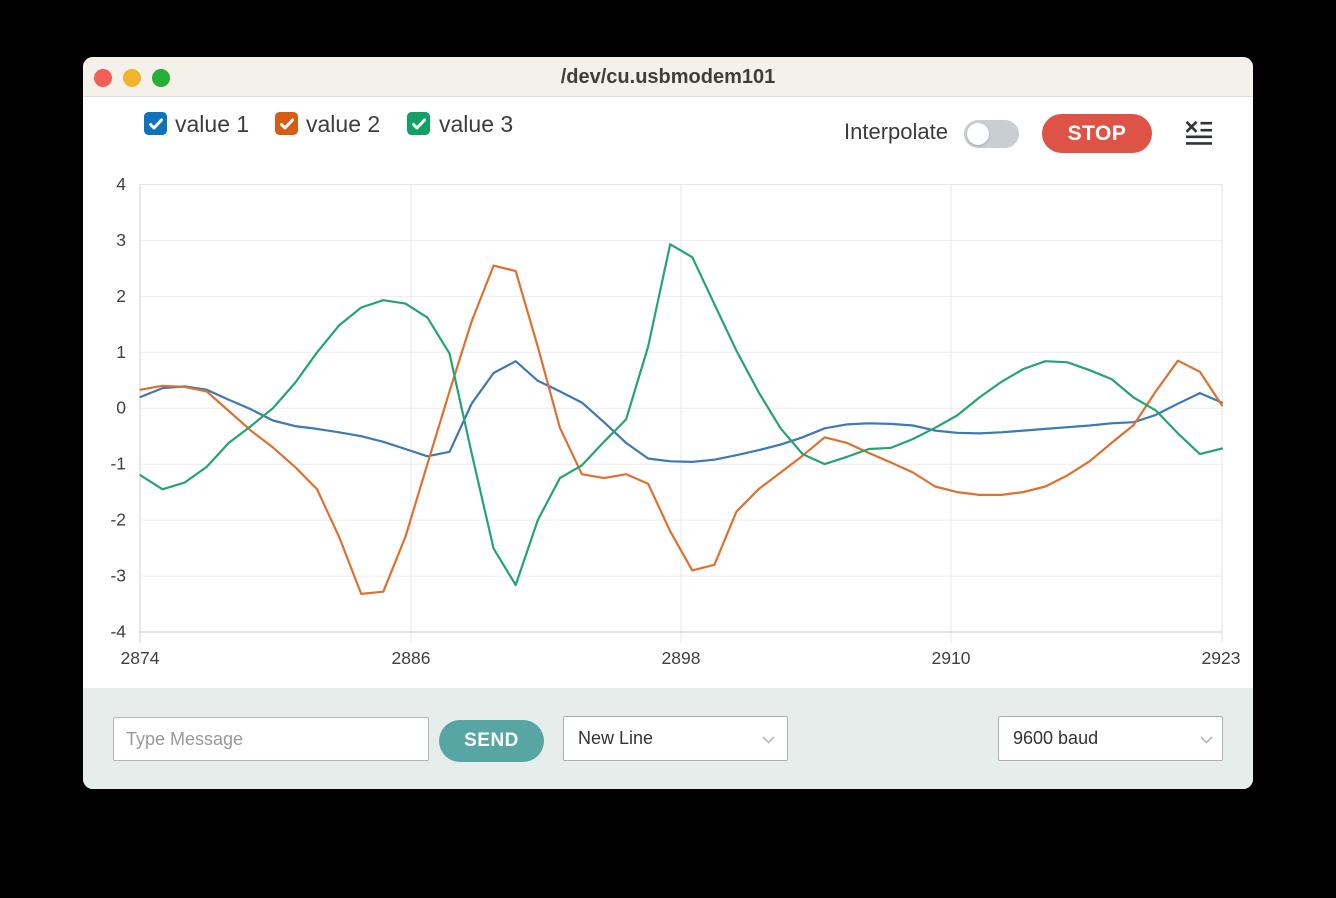  Describe the element at coordinates (118, 520) in the screenshot. I see `svg-text: -2` at that location.